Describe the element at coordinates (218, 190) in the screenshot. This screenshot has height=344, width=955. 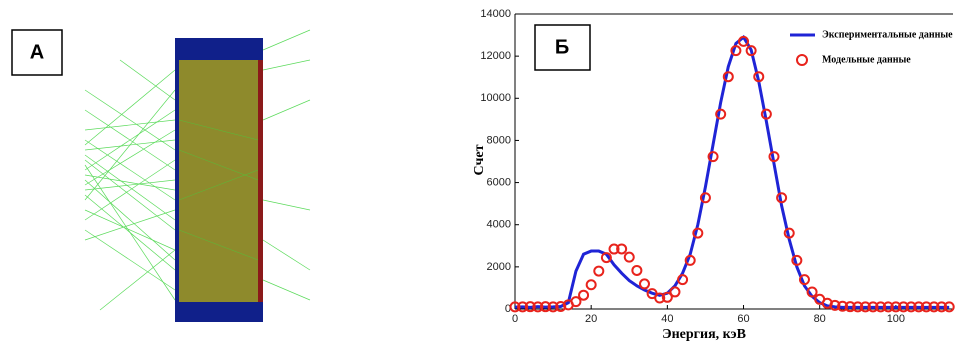
I see `ray-lines-inner` at that location.